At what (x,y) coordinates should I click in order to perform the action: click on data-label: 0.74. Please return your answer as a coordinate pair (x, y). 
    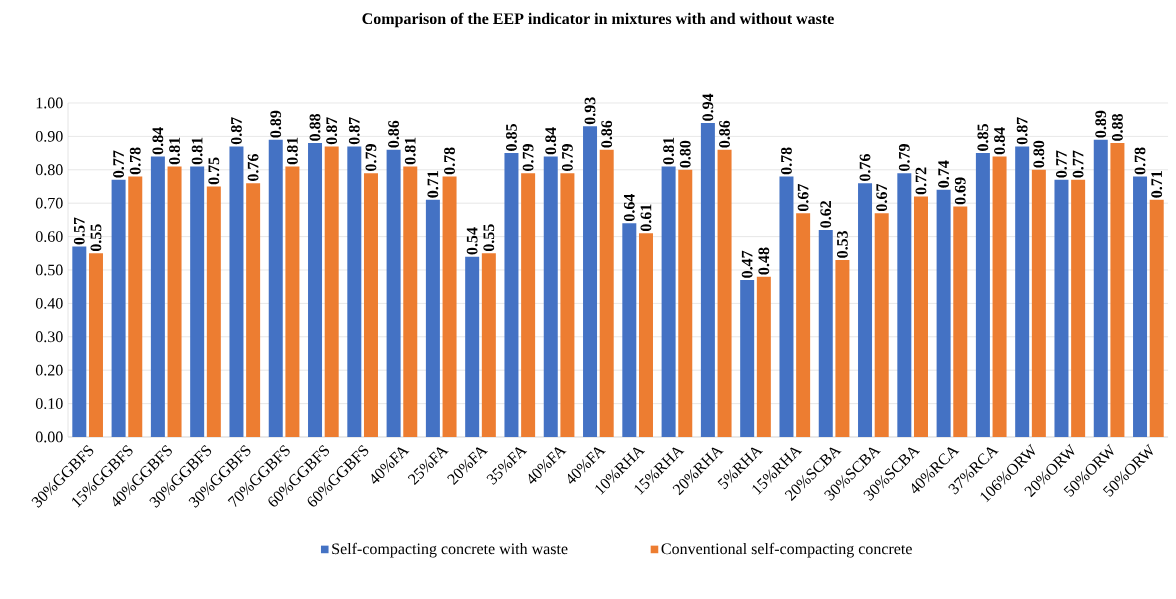
    Looking at the image, I should click on (944, 174).